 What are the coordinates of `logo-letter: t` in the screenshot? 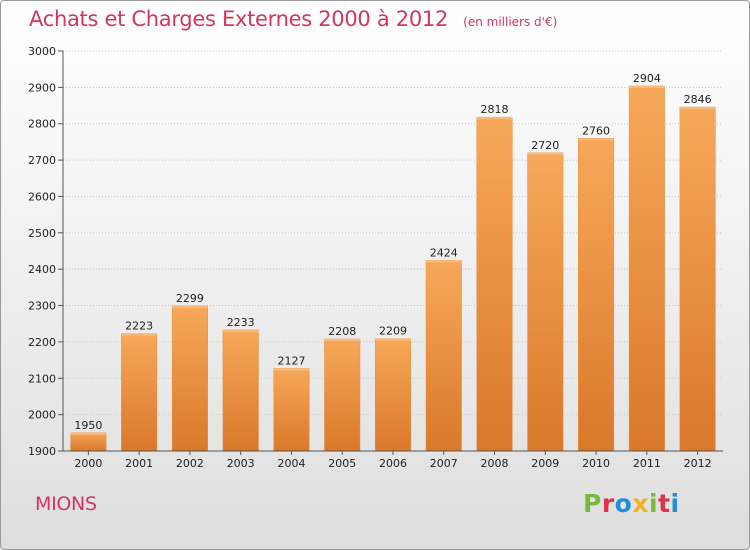 It's located at (664, 503).